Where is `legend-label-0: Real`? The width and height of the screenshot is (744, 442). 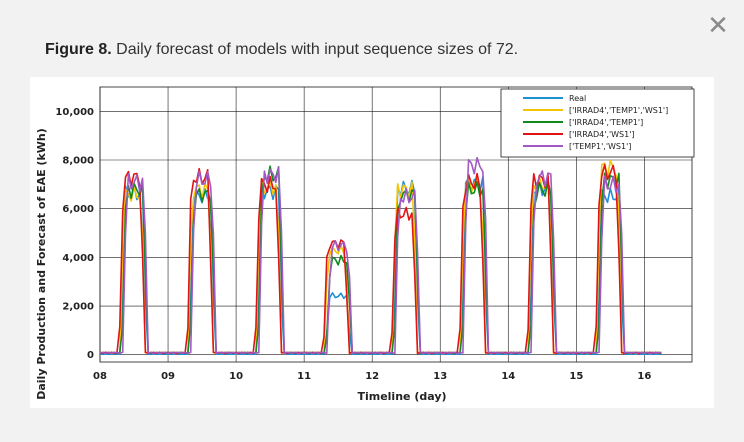
legend-label-0: Real is located at coordinates (577, 98).